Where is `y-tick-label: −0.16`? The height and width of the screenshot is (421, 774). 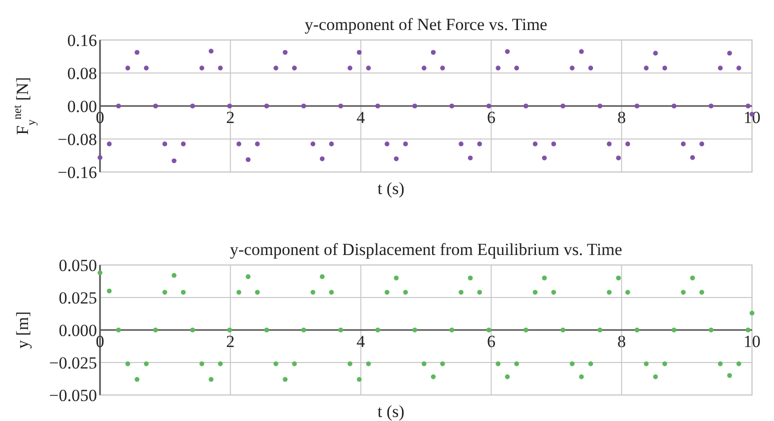 y-tick-label: −0.16 is located at coordinates (77, 172).